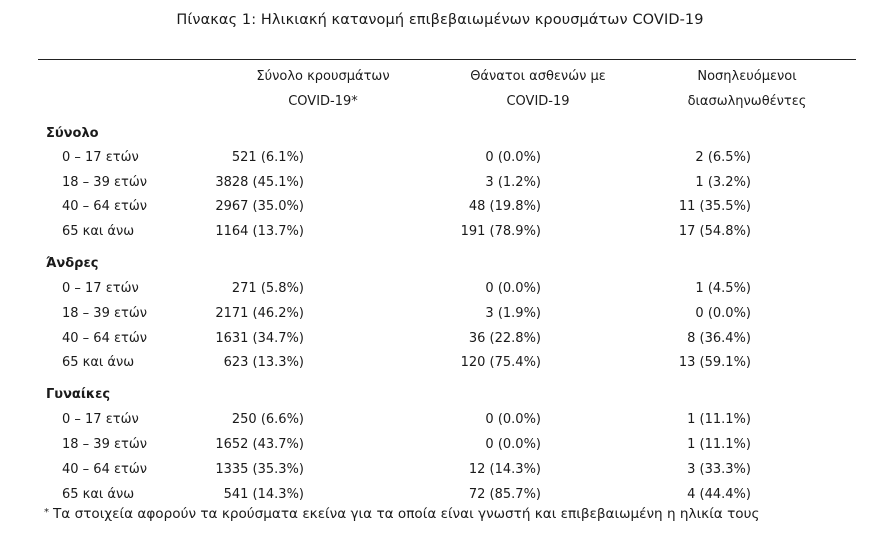 The width and height of the screenshot is (880, 547). What do you see at coordinates (504, 469) in the screenshot?
I see `deaths-cell: 12 (14.3%)` at bounding box center [504, 469].